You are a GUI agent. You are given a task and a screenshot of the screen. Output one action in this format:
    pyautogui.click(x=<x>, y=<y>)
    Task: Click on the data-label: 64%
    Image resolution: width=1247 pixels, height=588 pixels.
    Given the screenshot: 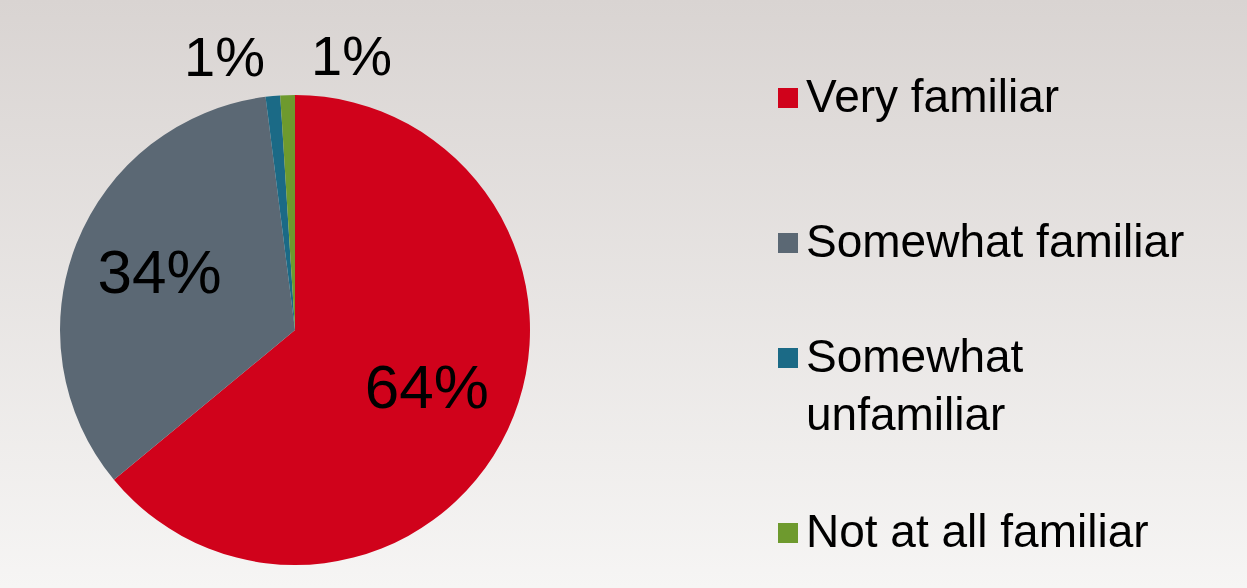 What is the action you would take?
    pyautogui.click(x=426, y=387)
    